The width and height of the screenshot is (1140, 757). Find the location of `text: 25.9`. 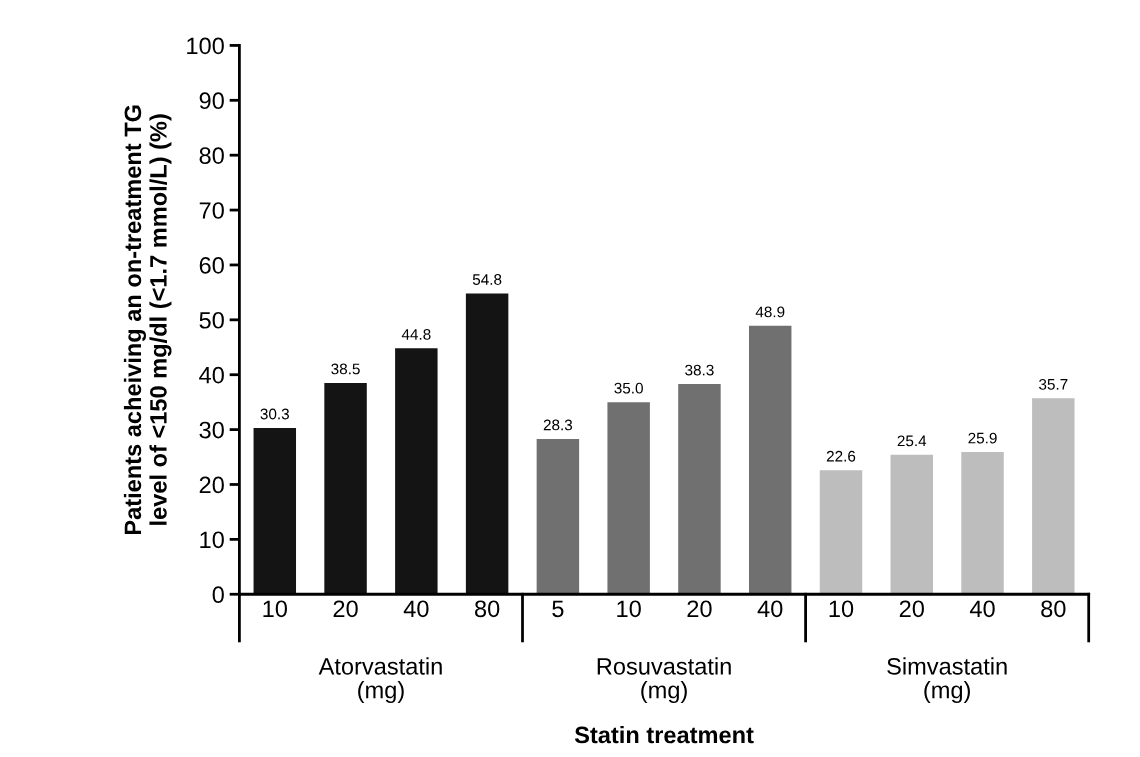

text: 25.9 is located at coordinates (982, 438).